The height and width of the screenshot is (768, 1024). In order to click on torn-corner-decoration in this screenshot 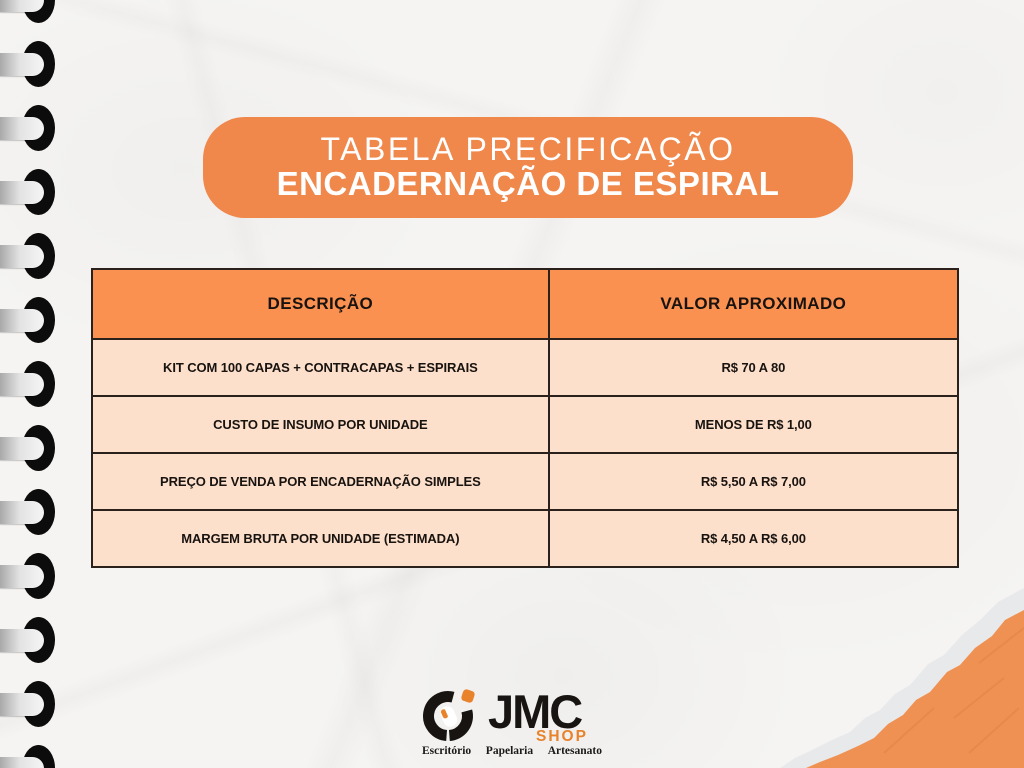, I will do `click(902, 678)`.